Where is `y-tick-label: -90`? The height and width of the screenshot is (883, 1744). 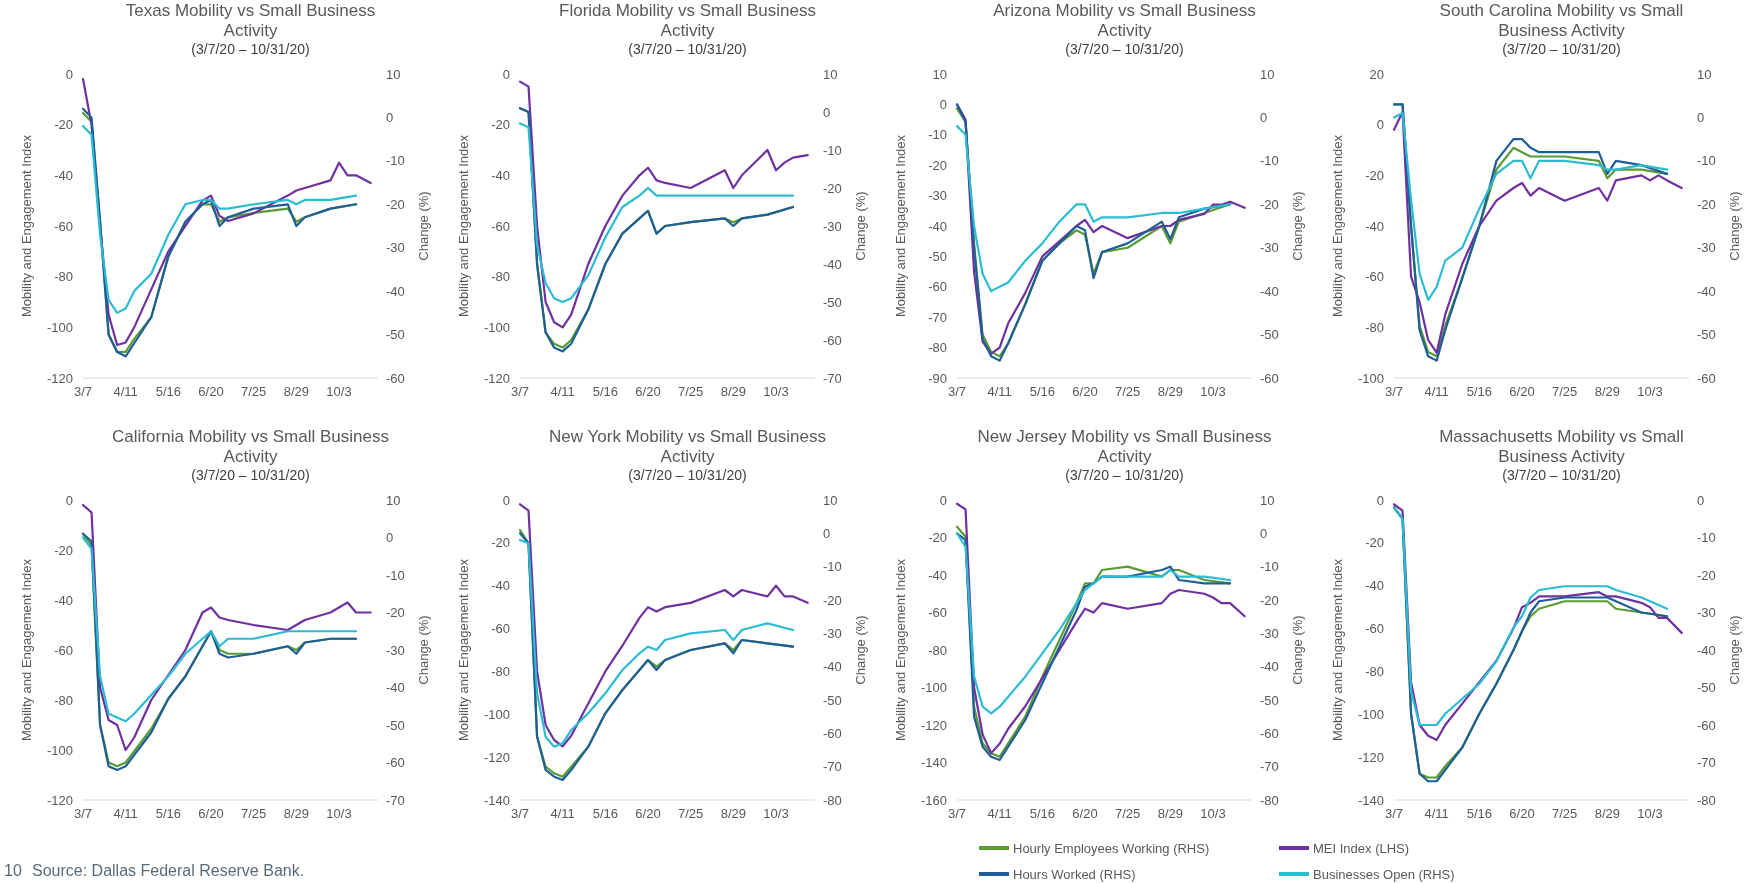 y-tick-label: -90 is located at coordinates (937, 378).